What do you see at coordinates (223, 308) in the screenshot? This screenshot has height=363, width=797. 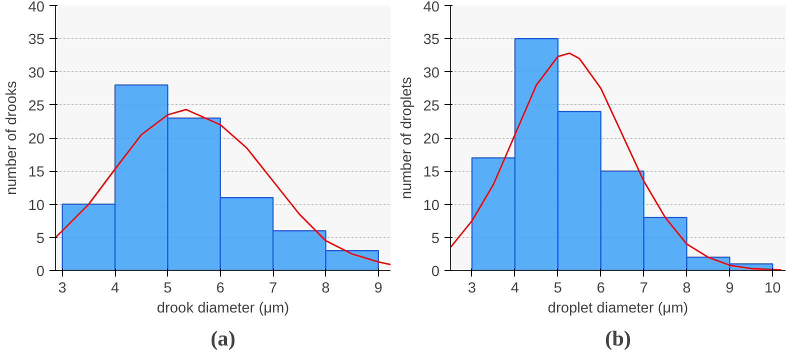 I see `x-axis-title: drook diameter (μm)` at bounding box center [223, 308].